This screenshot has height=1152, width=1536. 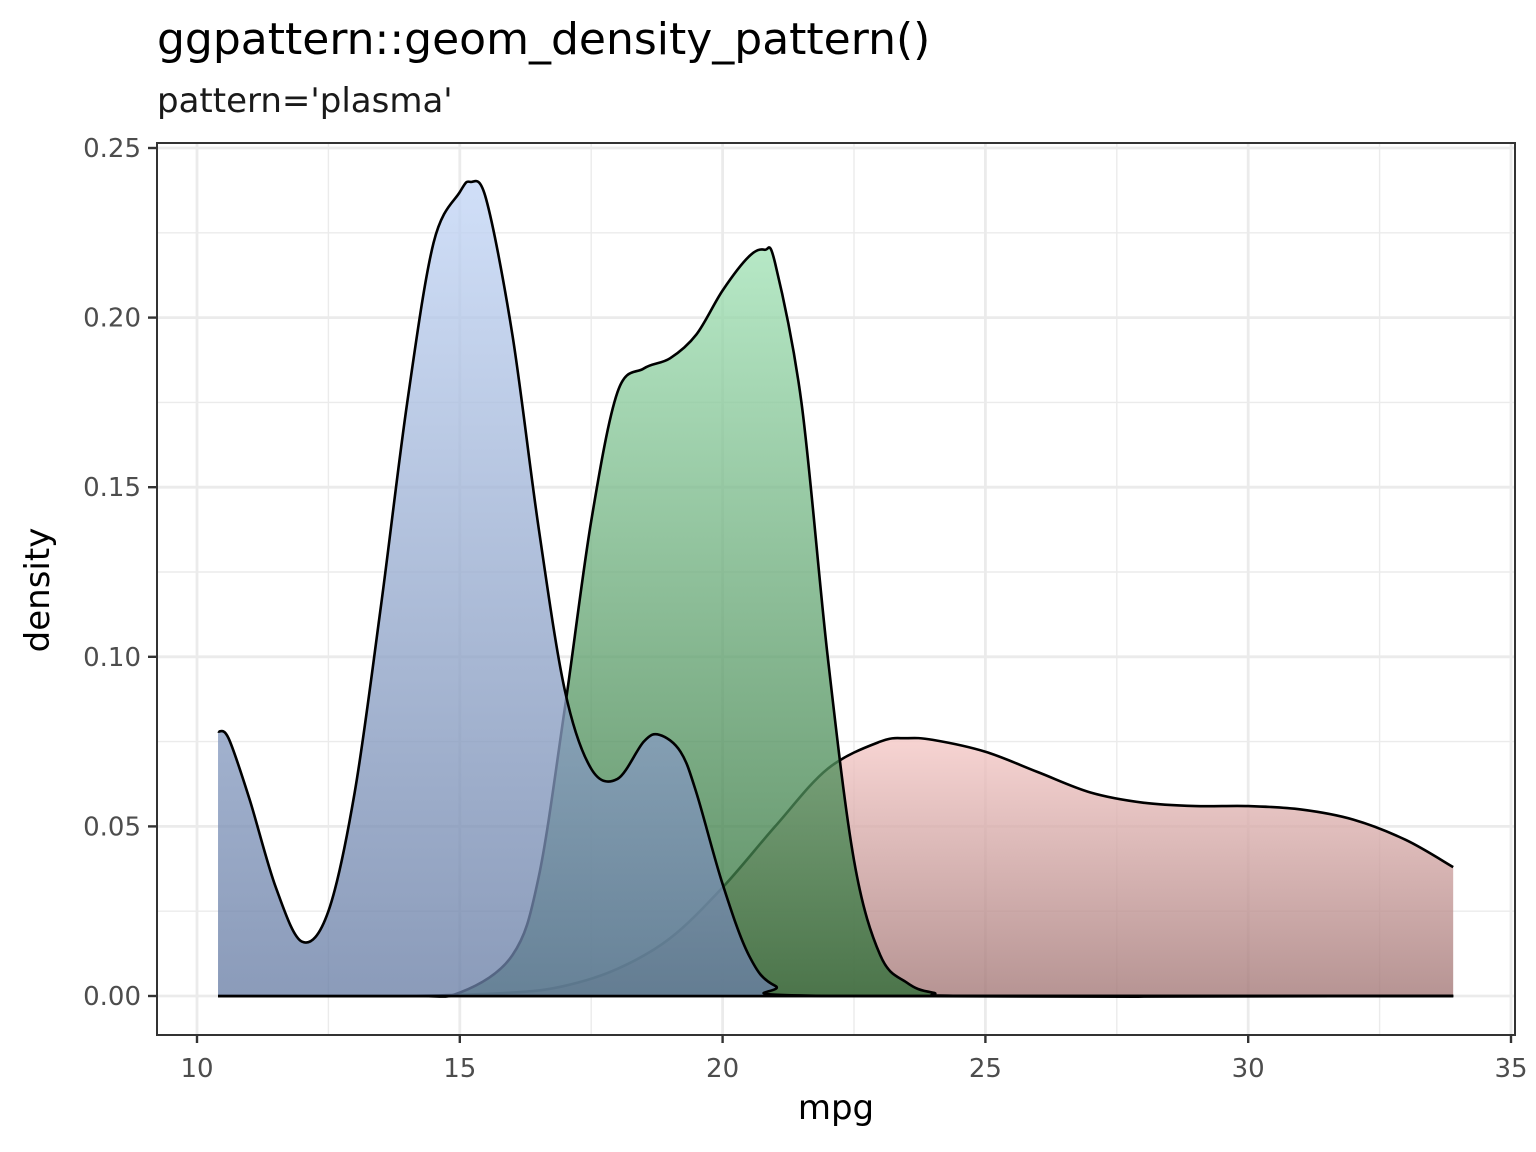 I want to click on x-tick-label: 25, so click(x=985, y=1069).